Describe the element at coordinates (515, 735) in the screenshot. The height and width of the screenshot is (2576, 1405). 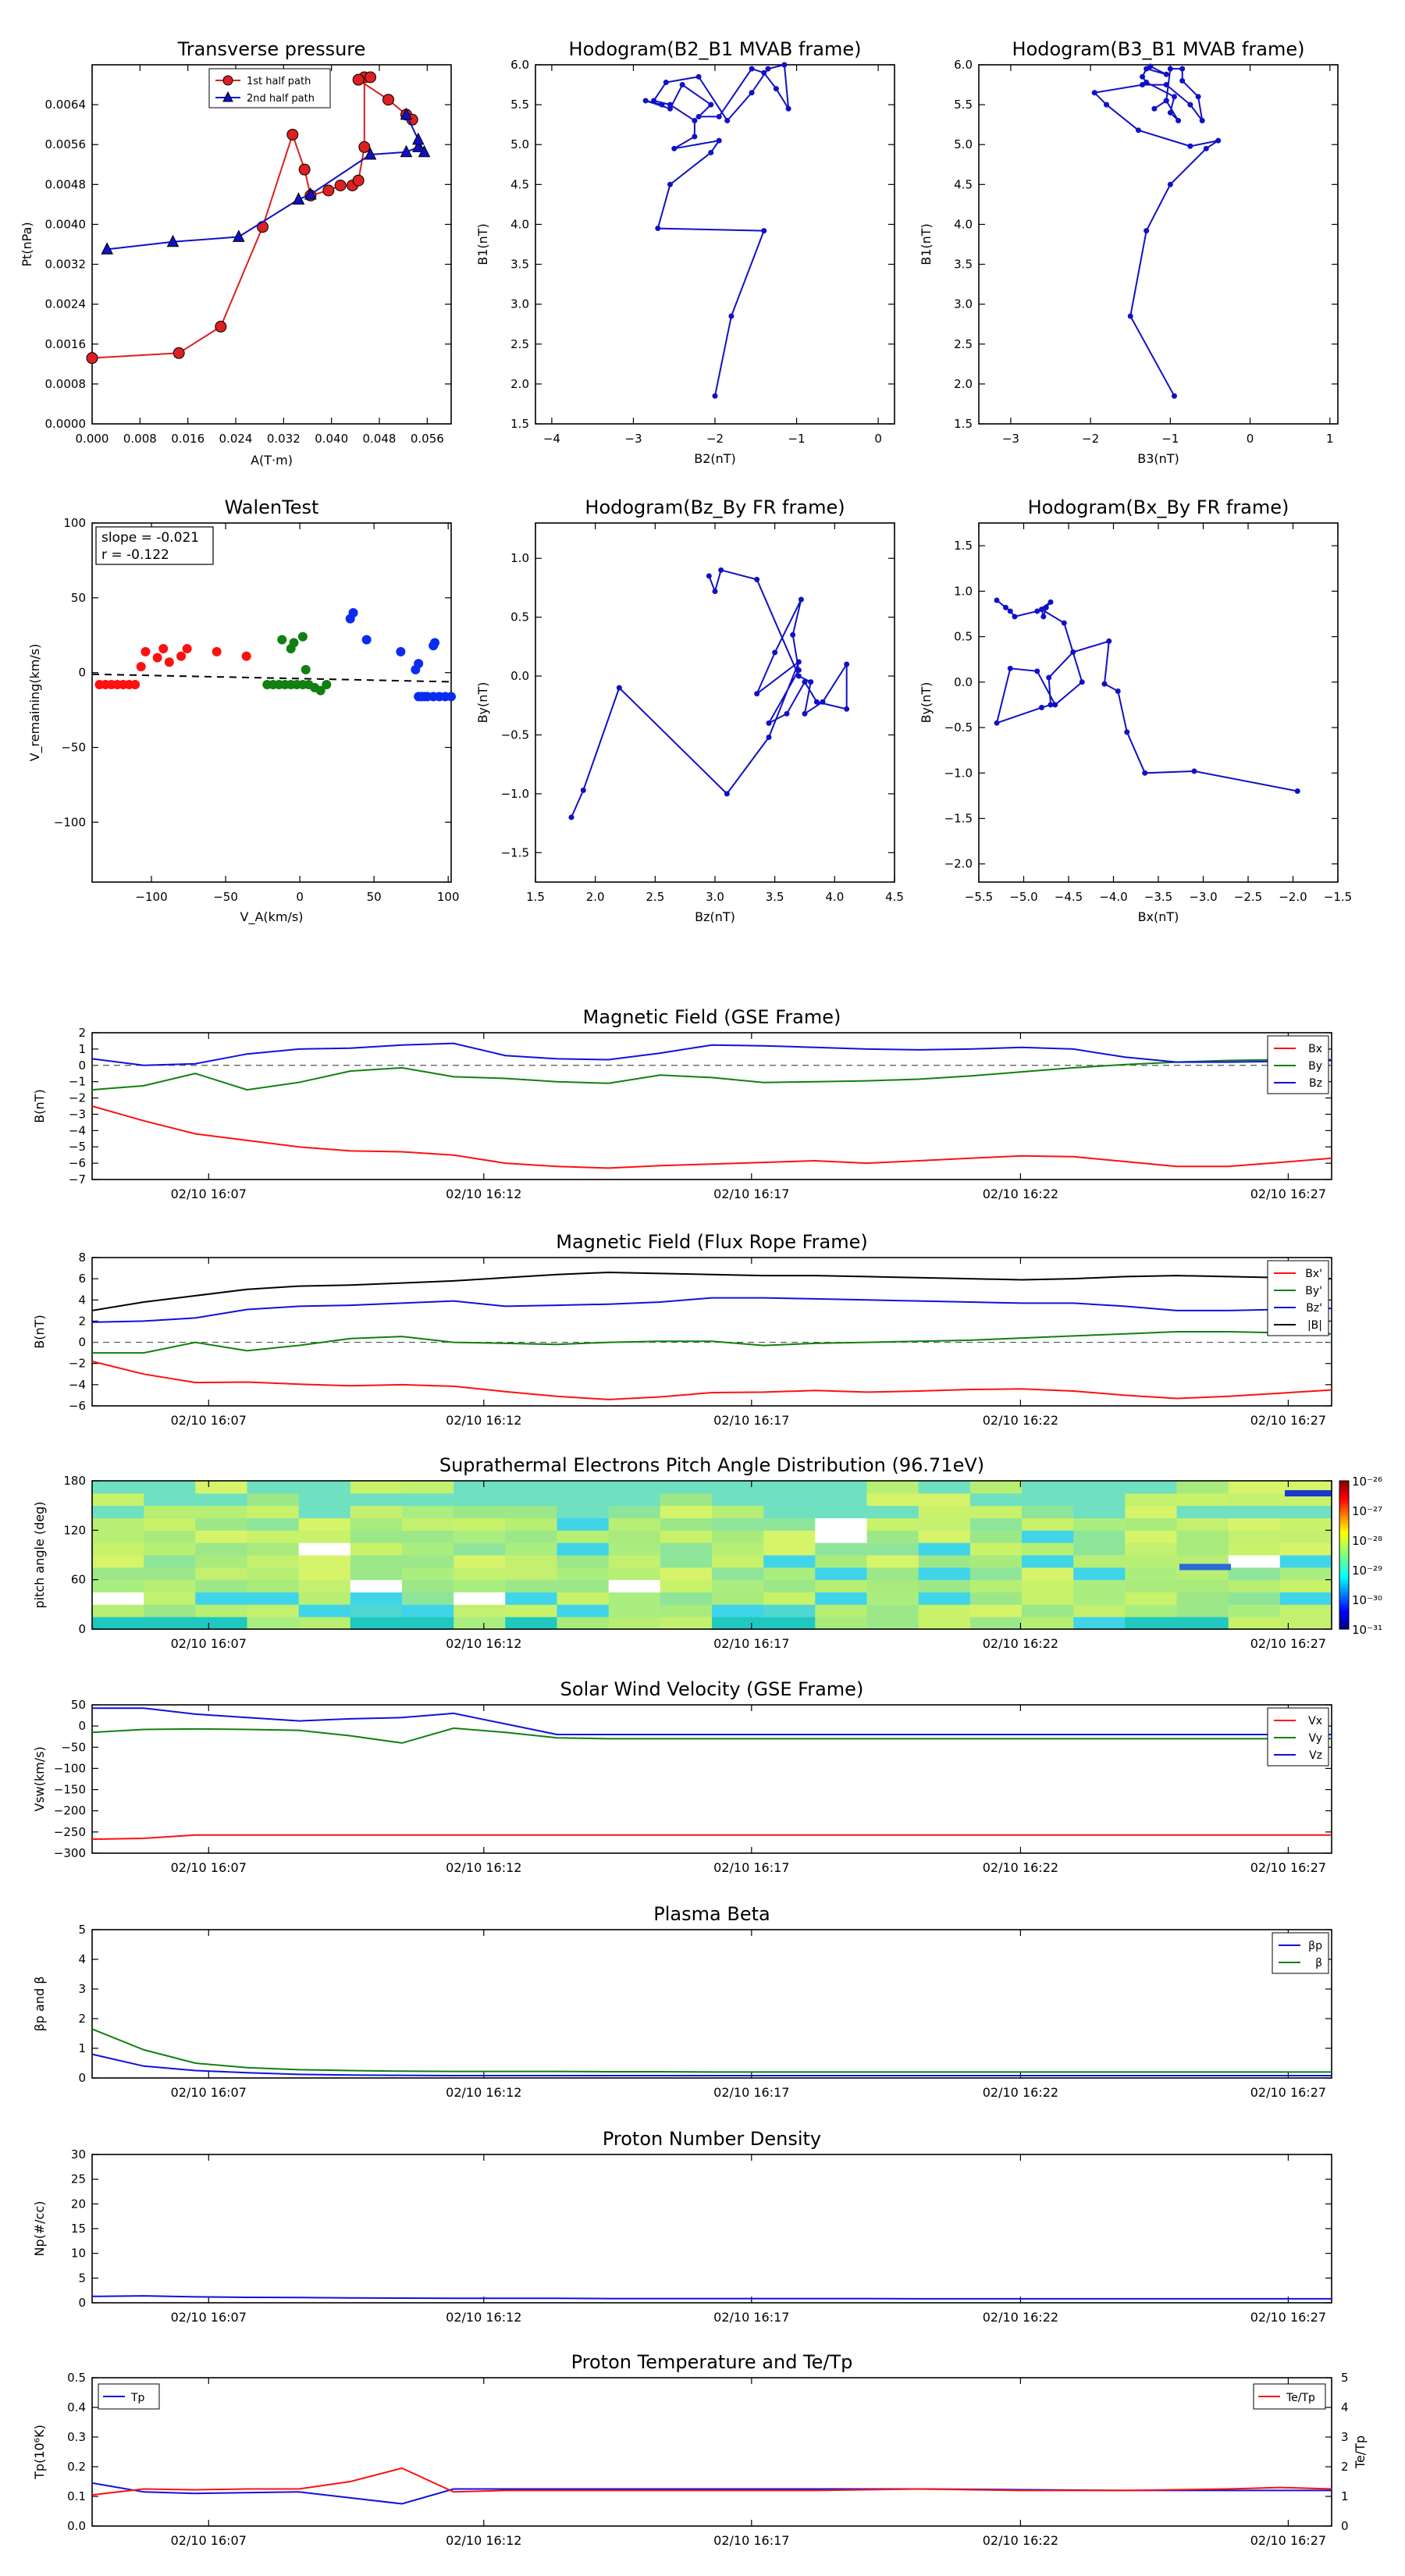
I see `h3-ytick-label: −0.5` at that location.